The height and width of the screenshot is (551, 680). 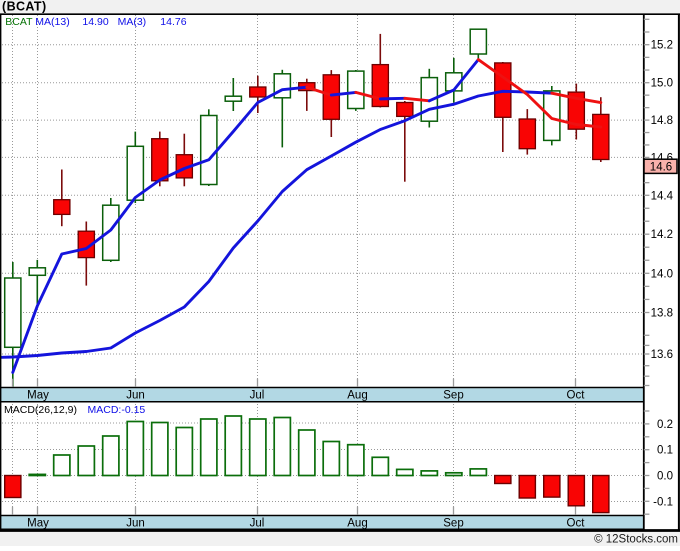 I want to click on svg-text: -0.1, so click(x=663, y=502).